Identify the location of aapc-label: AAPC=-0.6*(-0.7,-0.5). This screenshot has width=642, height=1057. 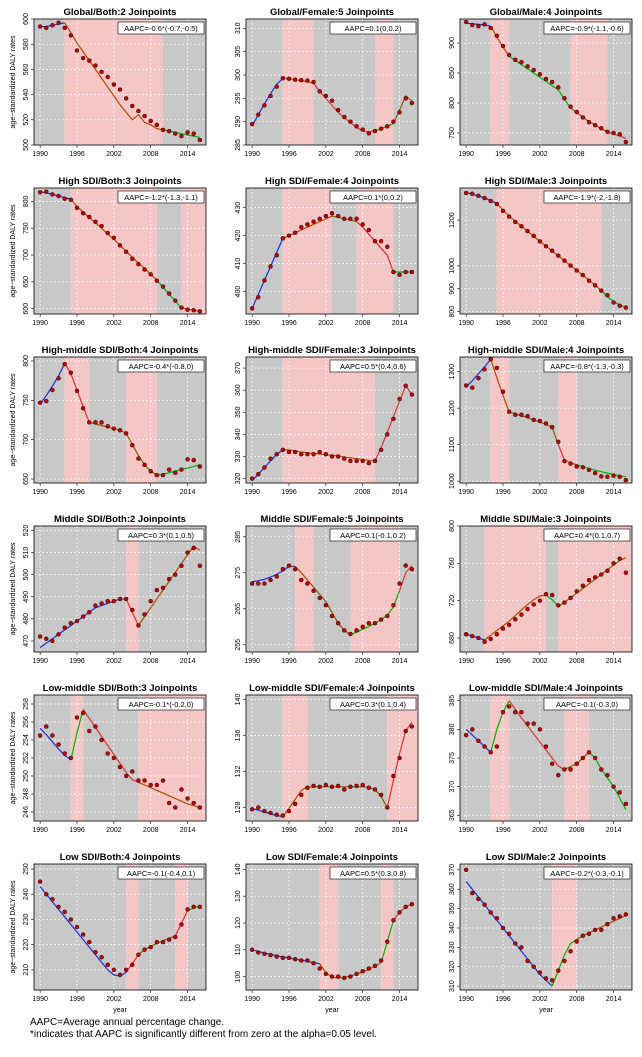
(161, 28).